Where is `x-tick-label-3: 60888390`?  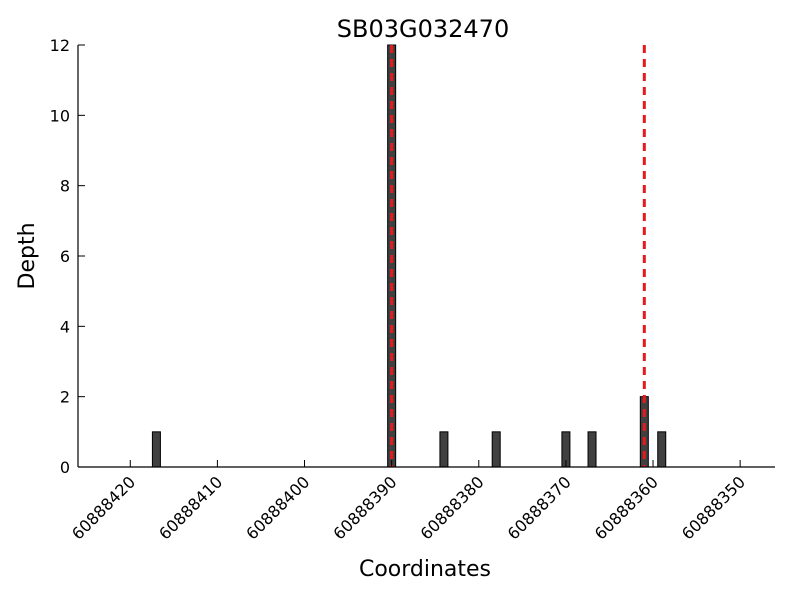 x-tick-label-3: 60888390 is located at coordinates (364, 507).